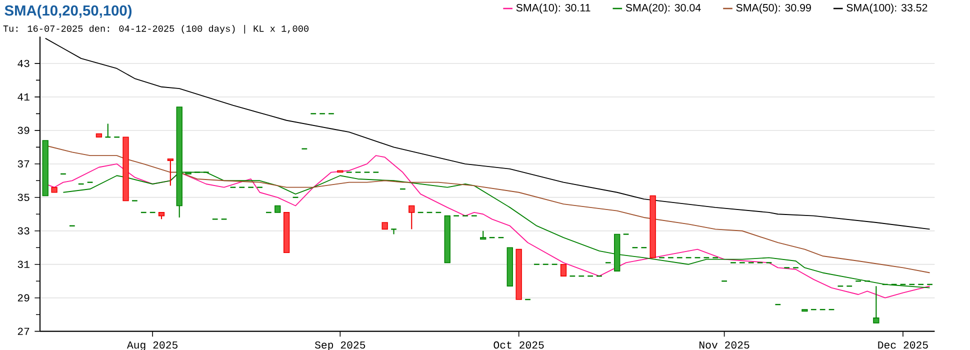 Image resolution: width=970 pixels, height=350 pixels. I want to click on y-tick-label: 29, so click(24, 298).